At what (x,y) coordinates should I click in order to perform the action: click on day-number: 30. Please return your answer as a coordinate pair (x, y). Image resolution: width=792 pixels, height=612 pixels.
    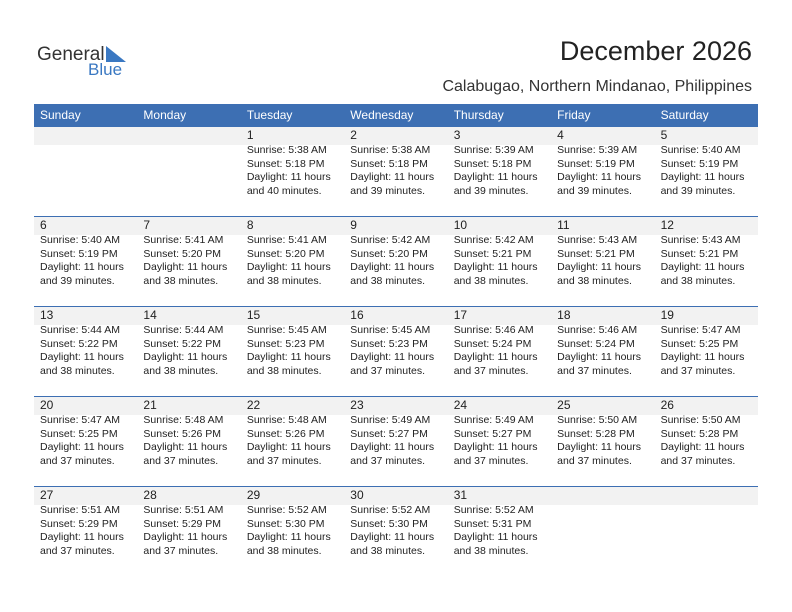
    Looking at the image, I should click on (357, 495).